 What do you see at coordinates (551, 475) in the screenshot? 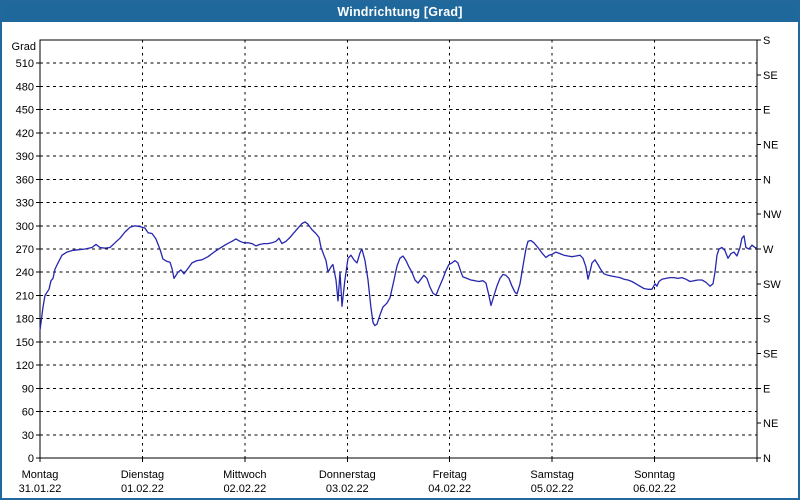
I see `day-name-label: Samstag` at bounding box center [551, 475].